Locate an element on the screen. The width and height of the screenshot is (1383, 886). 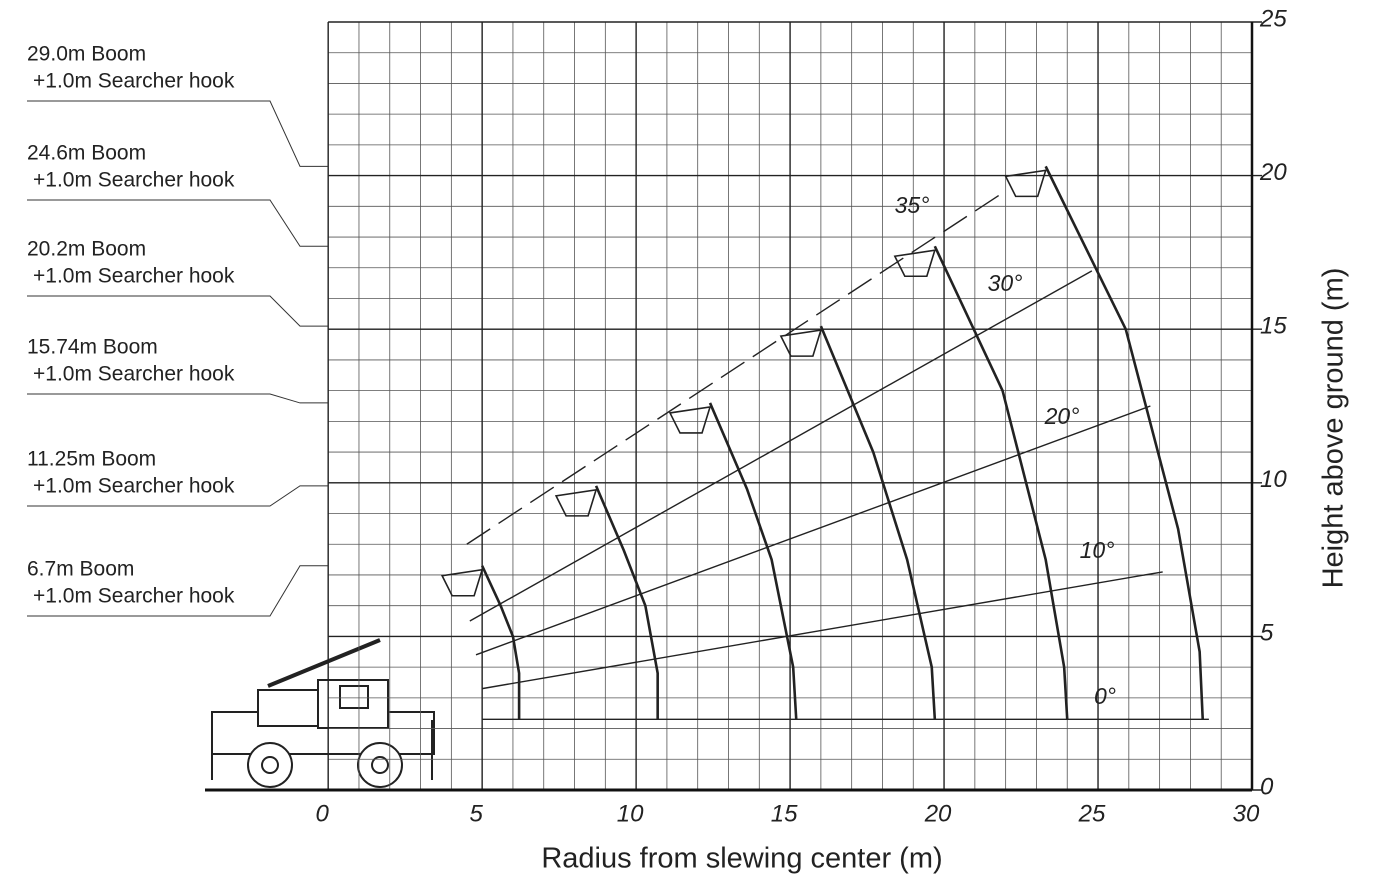
angle-label: 30° is located at coordinates (1005, 283).